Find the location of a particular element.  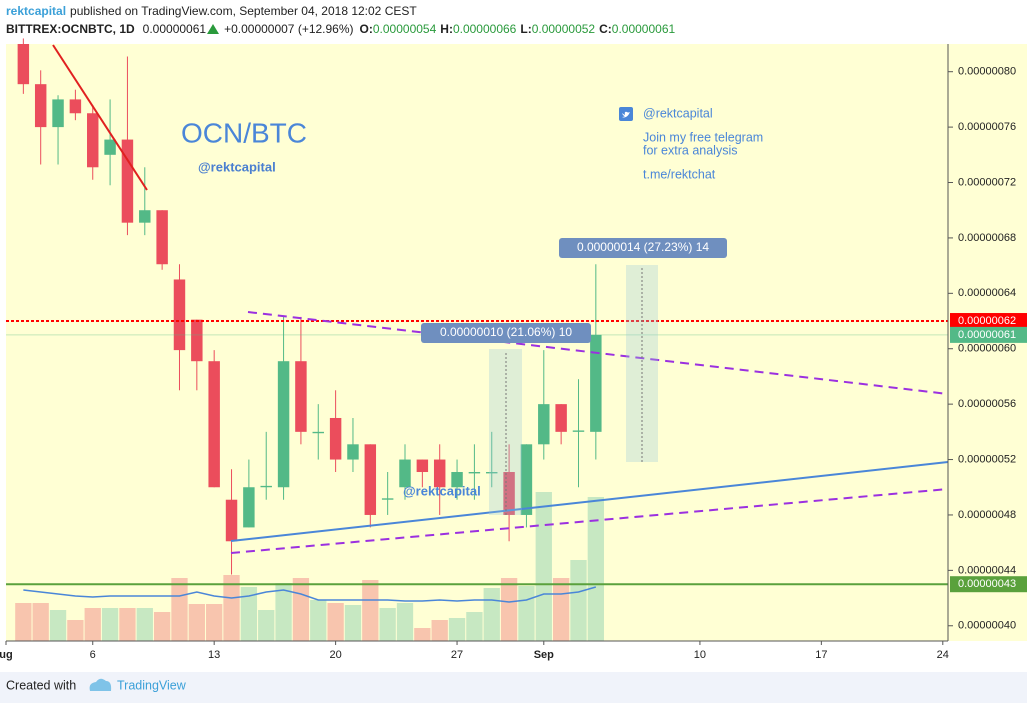

symbol: BITTREX:OCNBTC, 1D is located at coordinates (70, 29).